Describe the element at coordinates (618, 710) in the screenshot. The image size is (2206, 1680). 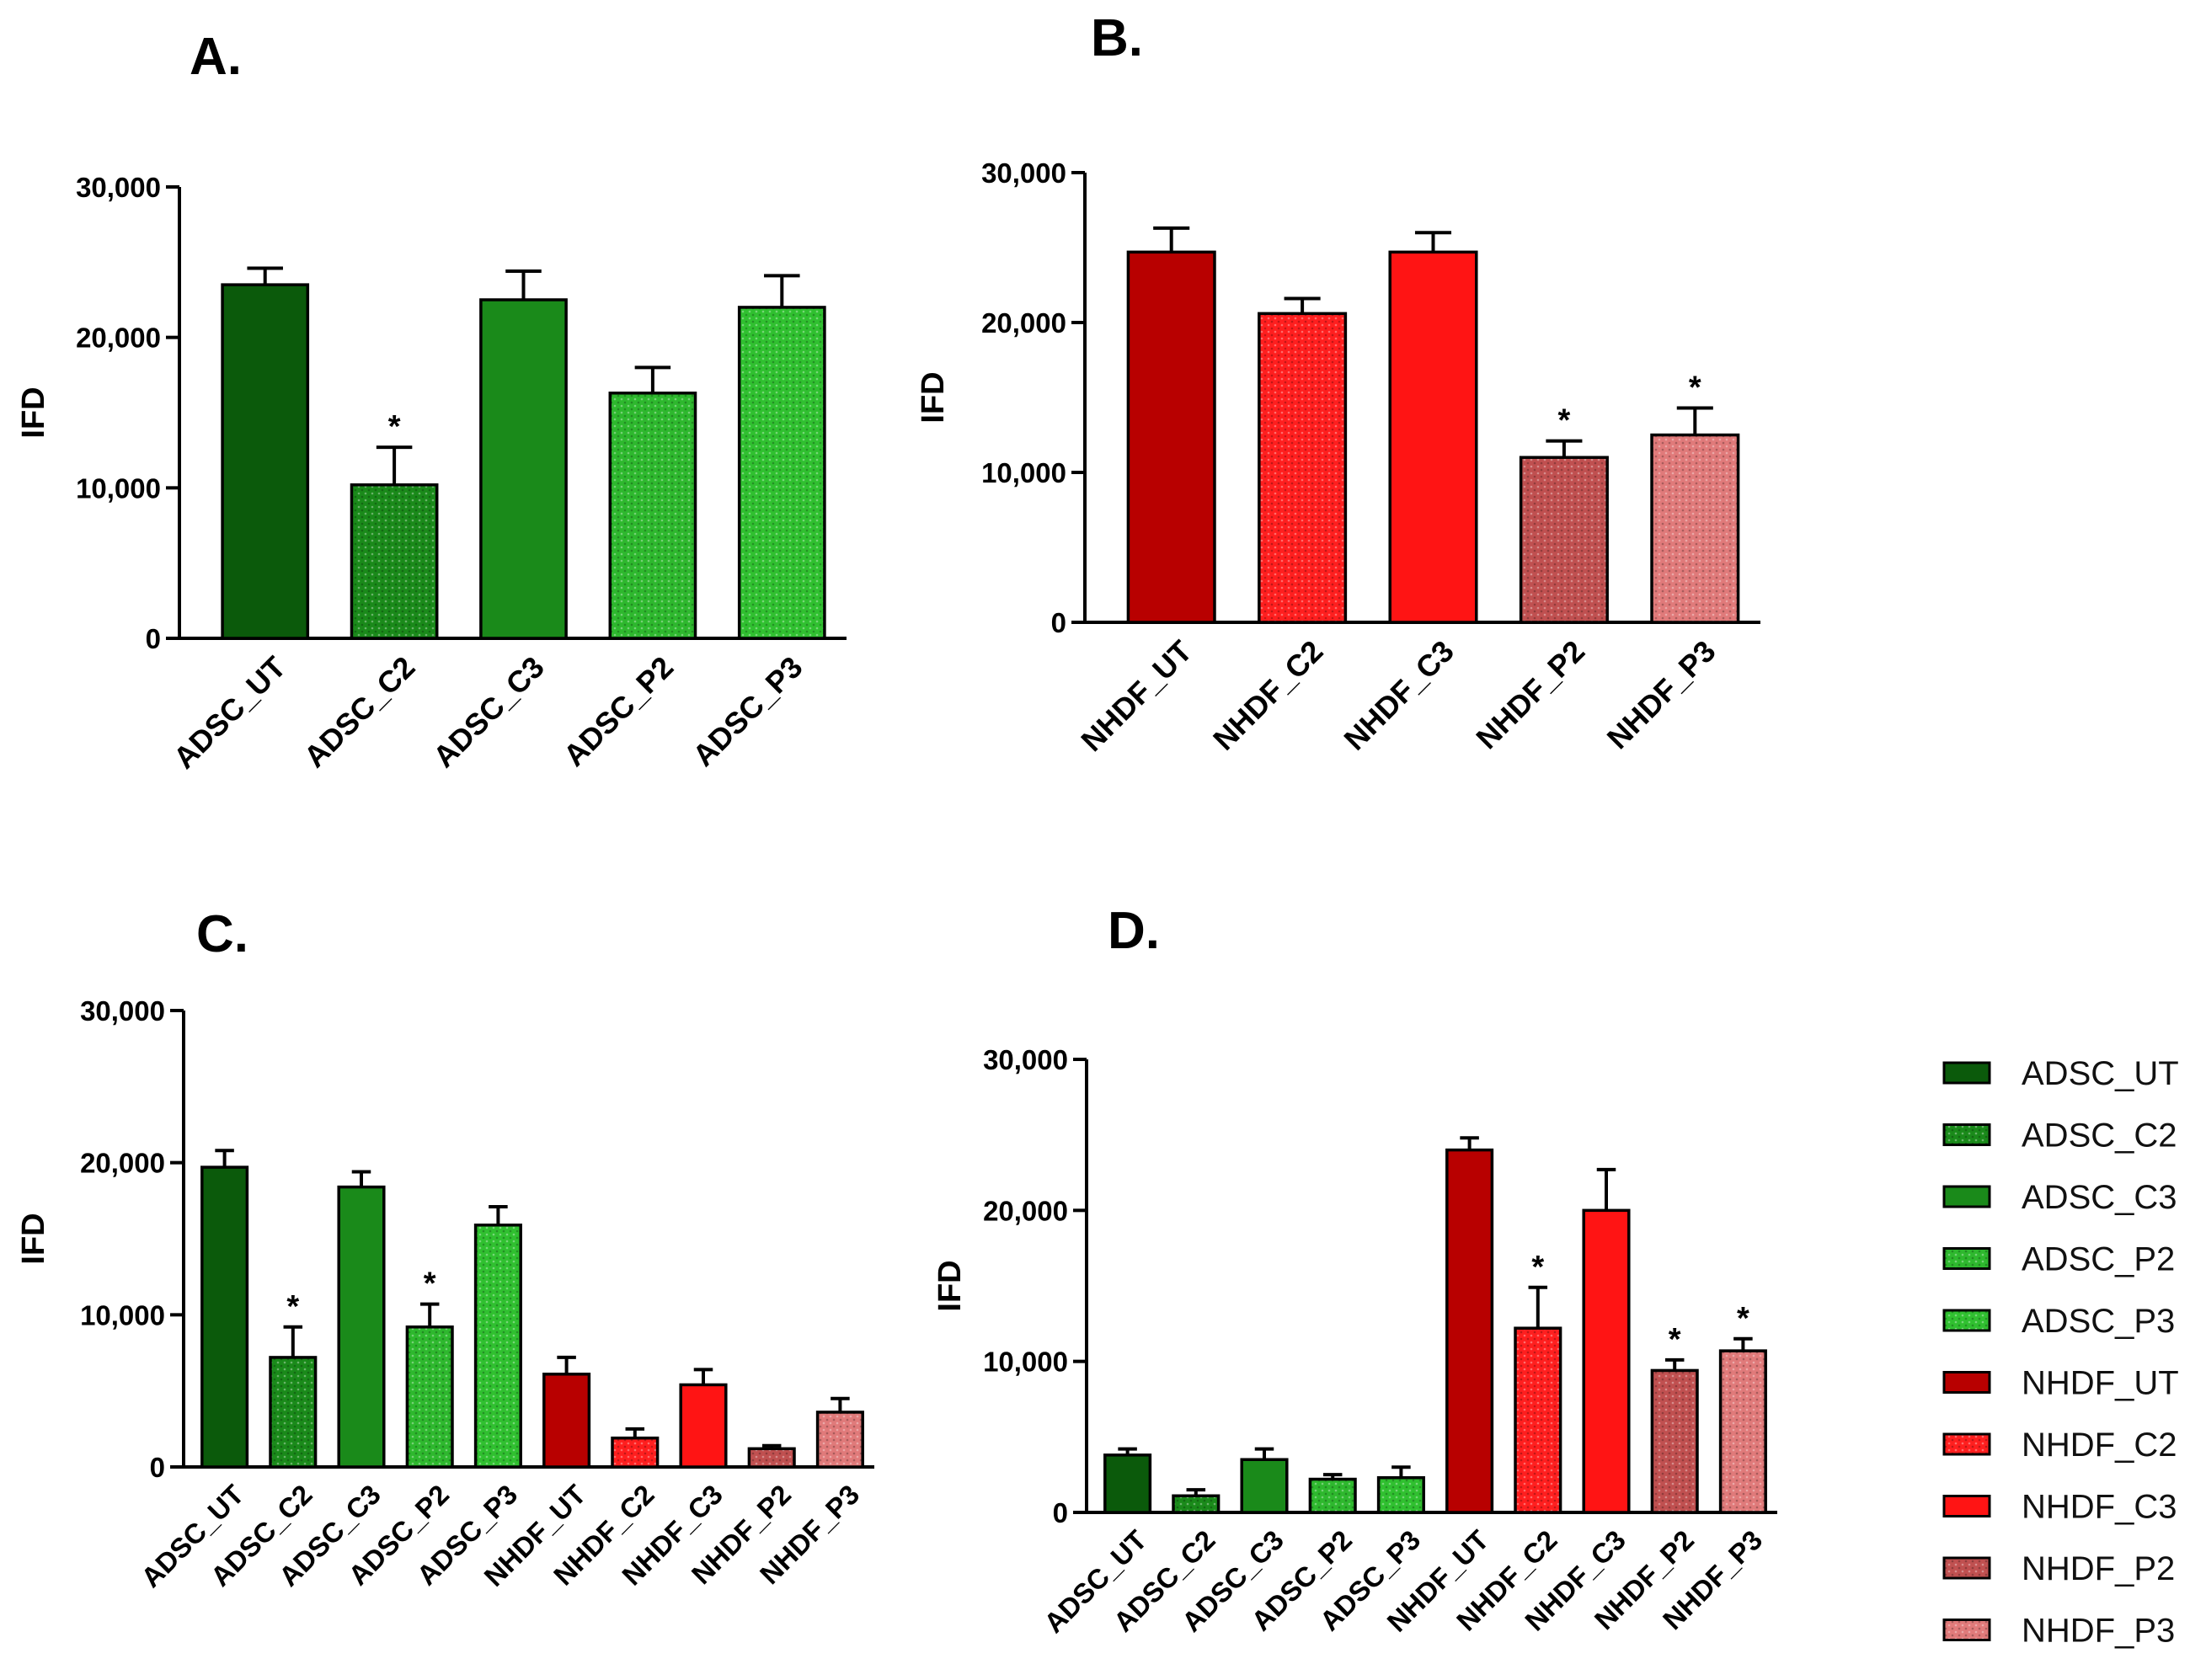
I see `panel-a-category-label-adsc-p2: ADSC_P2` at that location.